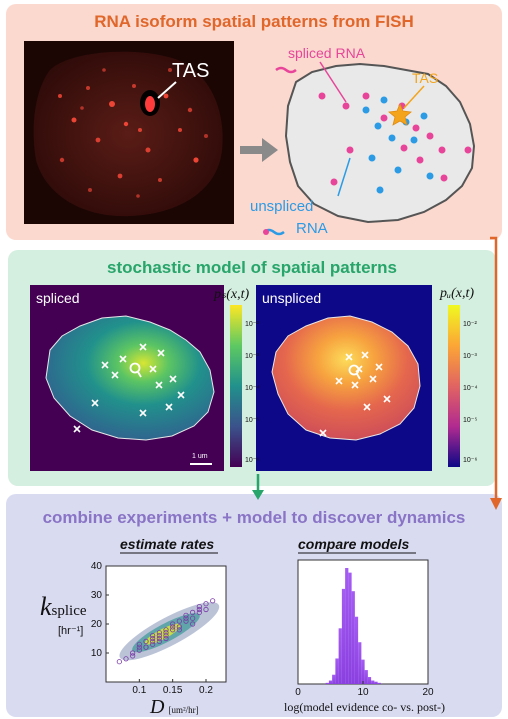  What do you see at coordinates (71, 631) in the screenshot?
I see `y-axis-unit: [hr⁻¹]` at bounding box center [71, 631].